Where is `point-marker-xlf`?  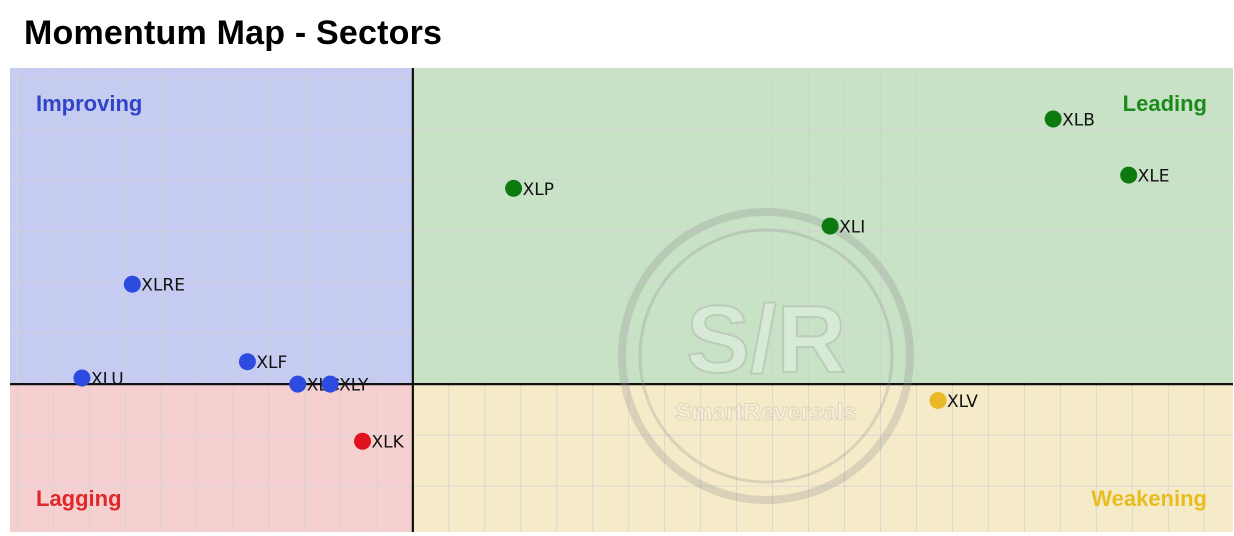
point-marker-xlf is located at coordinates (247, 362).